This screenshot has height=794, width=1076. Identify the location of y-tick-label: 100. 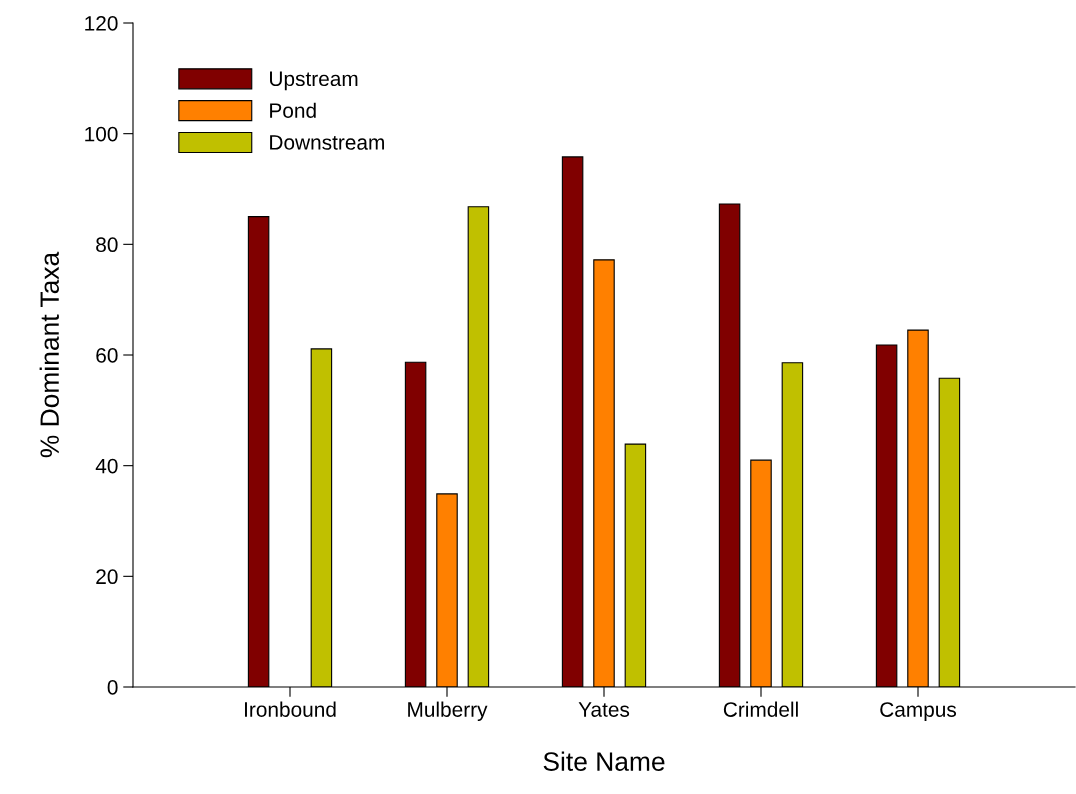
(101, 134).